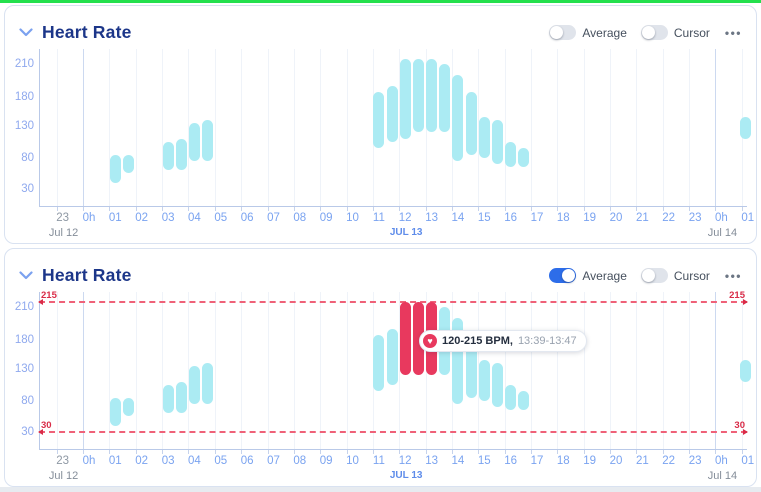  What do you see at coordinates (648, 32) in the screenshot?
I see `toggle-knob` at bounding box center [648, 32].